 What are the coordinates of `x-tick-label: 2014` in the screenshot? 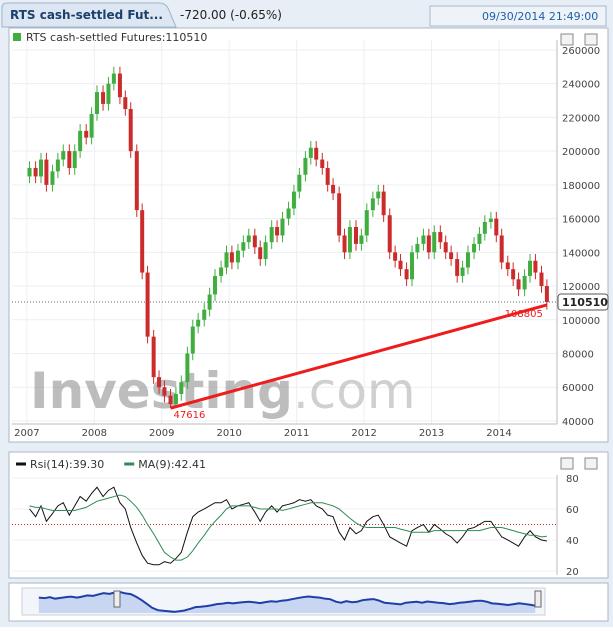 It's located at (498, 433).